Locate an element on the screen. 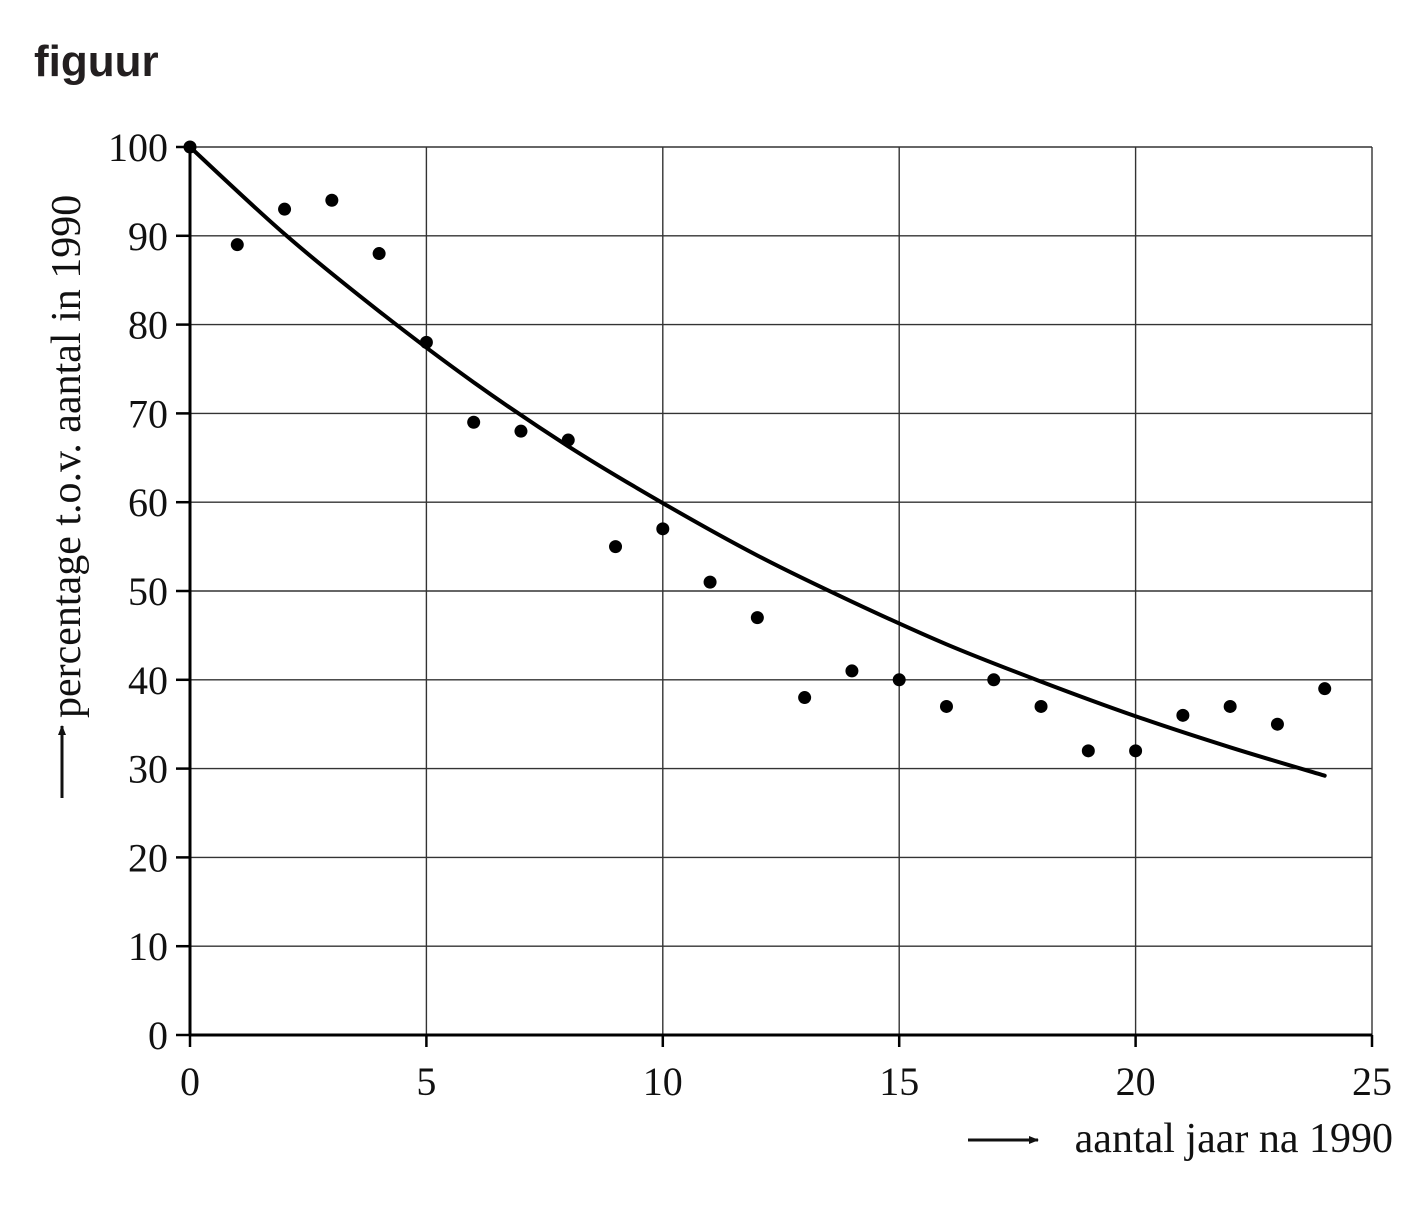 The width and height of the screenshot is (1428, 1225). y-tick-label: 90 is located at coordinates (148, 236).